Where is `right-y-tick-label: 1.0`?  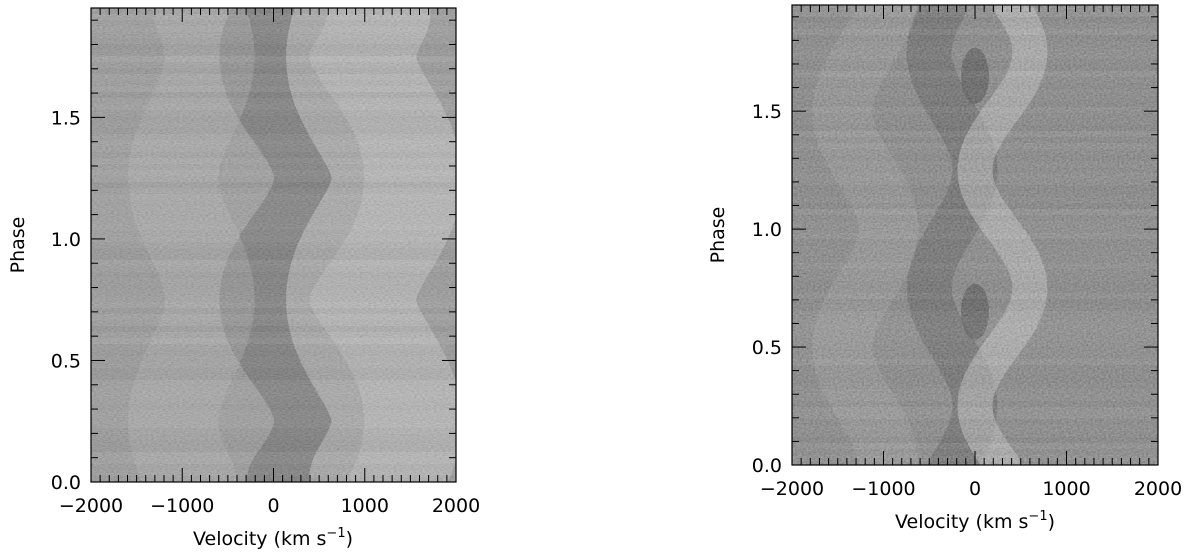 right-y-tick-label: 1.0 is located at coordinates (767, 230).